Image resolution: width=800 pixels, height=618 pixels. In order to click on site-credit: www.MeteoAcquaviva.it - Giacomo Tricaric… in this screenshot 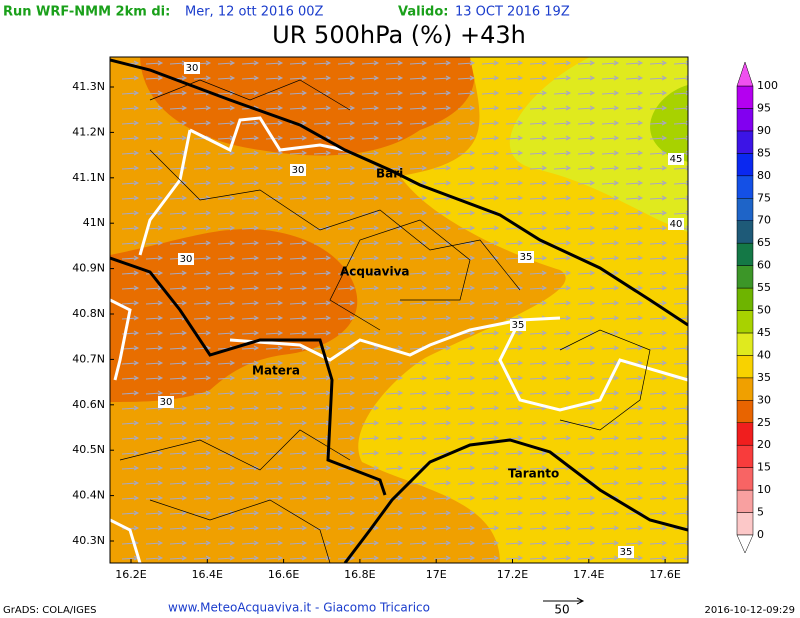, I will do `click(299, 608)`.